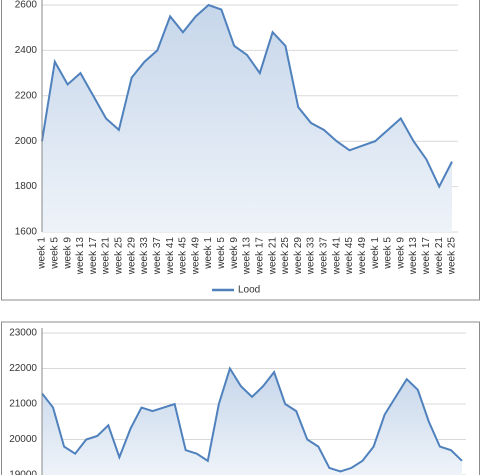 This screenshot has width=482, height=475. I want to click on y-tick-label: 23000, so click(23, 333).